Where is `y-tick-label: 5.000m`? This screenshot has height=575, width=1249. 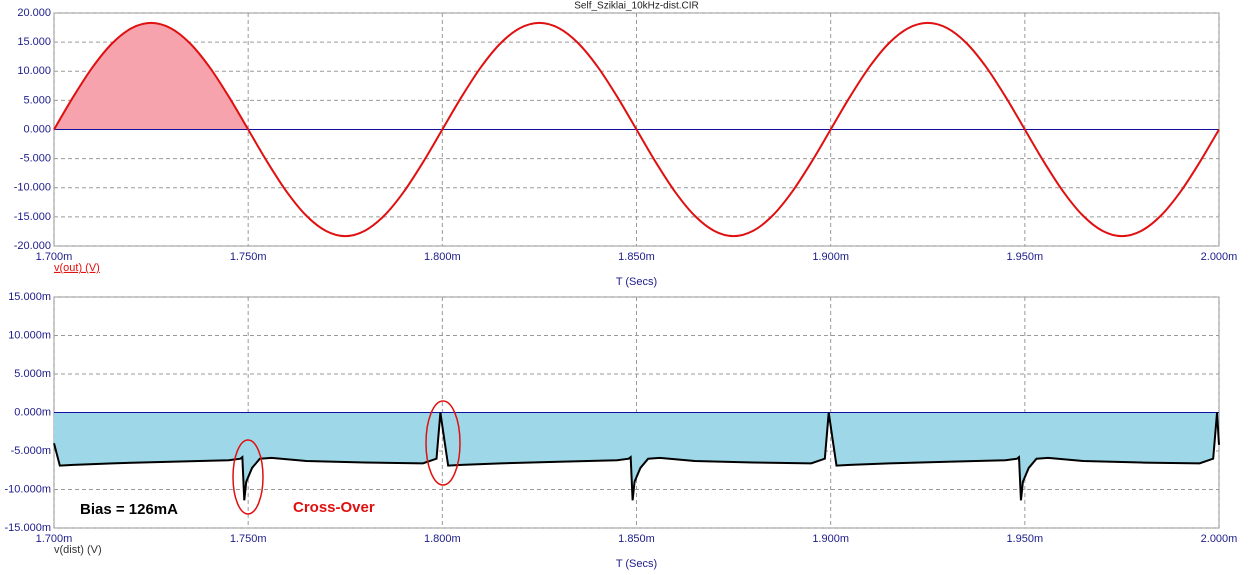
y-tick-label: 5.000m is located at coordinates (32, 374).